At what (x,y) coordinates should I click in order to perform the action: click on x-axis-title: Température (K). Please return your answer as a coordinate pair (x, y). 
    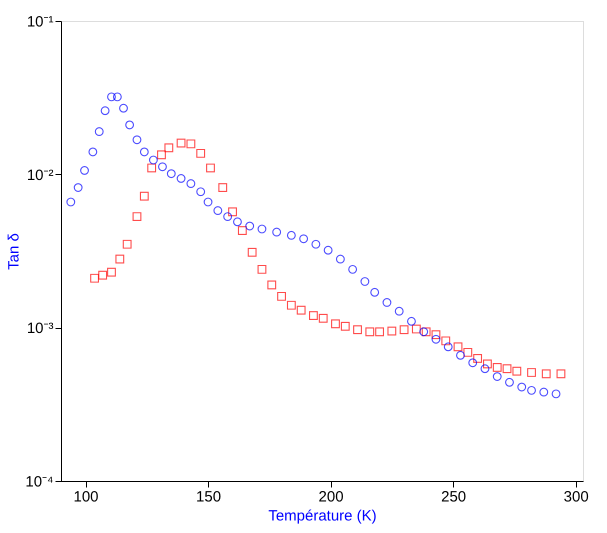
    Looking at the image, I should click on (322, 516).